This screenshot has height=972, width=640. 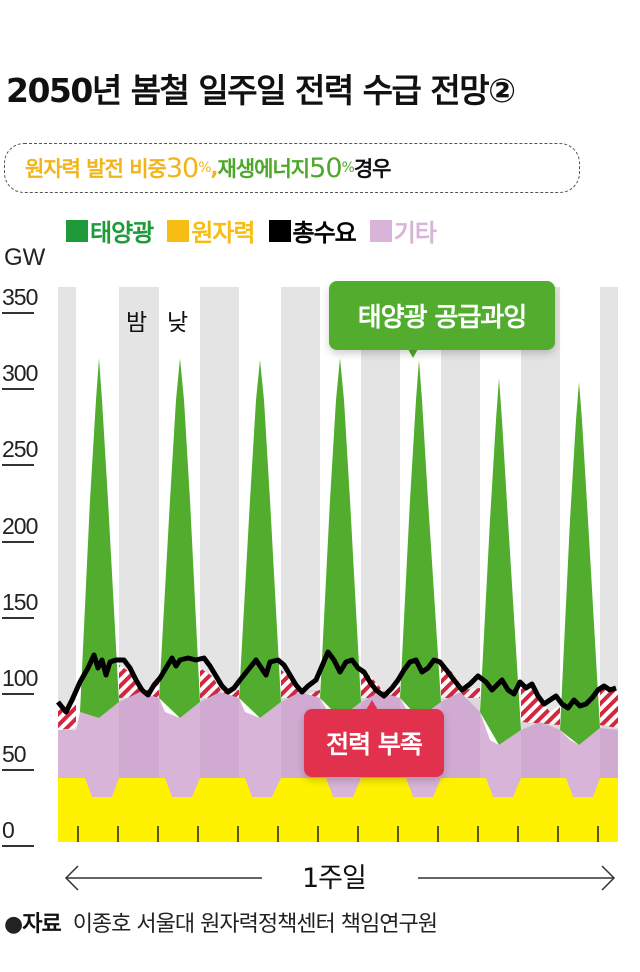 I want to click on subtitle-renewable-value: 50, so click(x=325, y=168).